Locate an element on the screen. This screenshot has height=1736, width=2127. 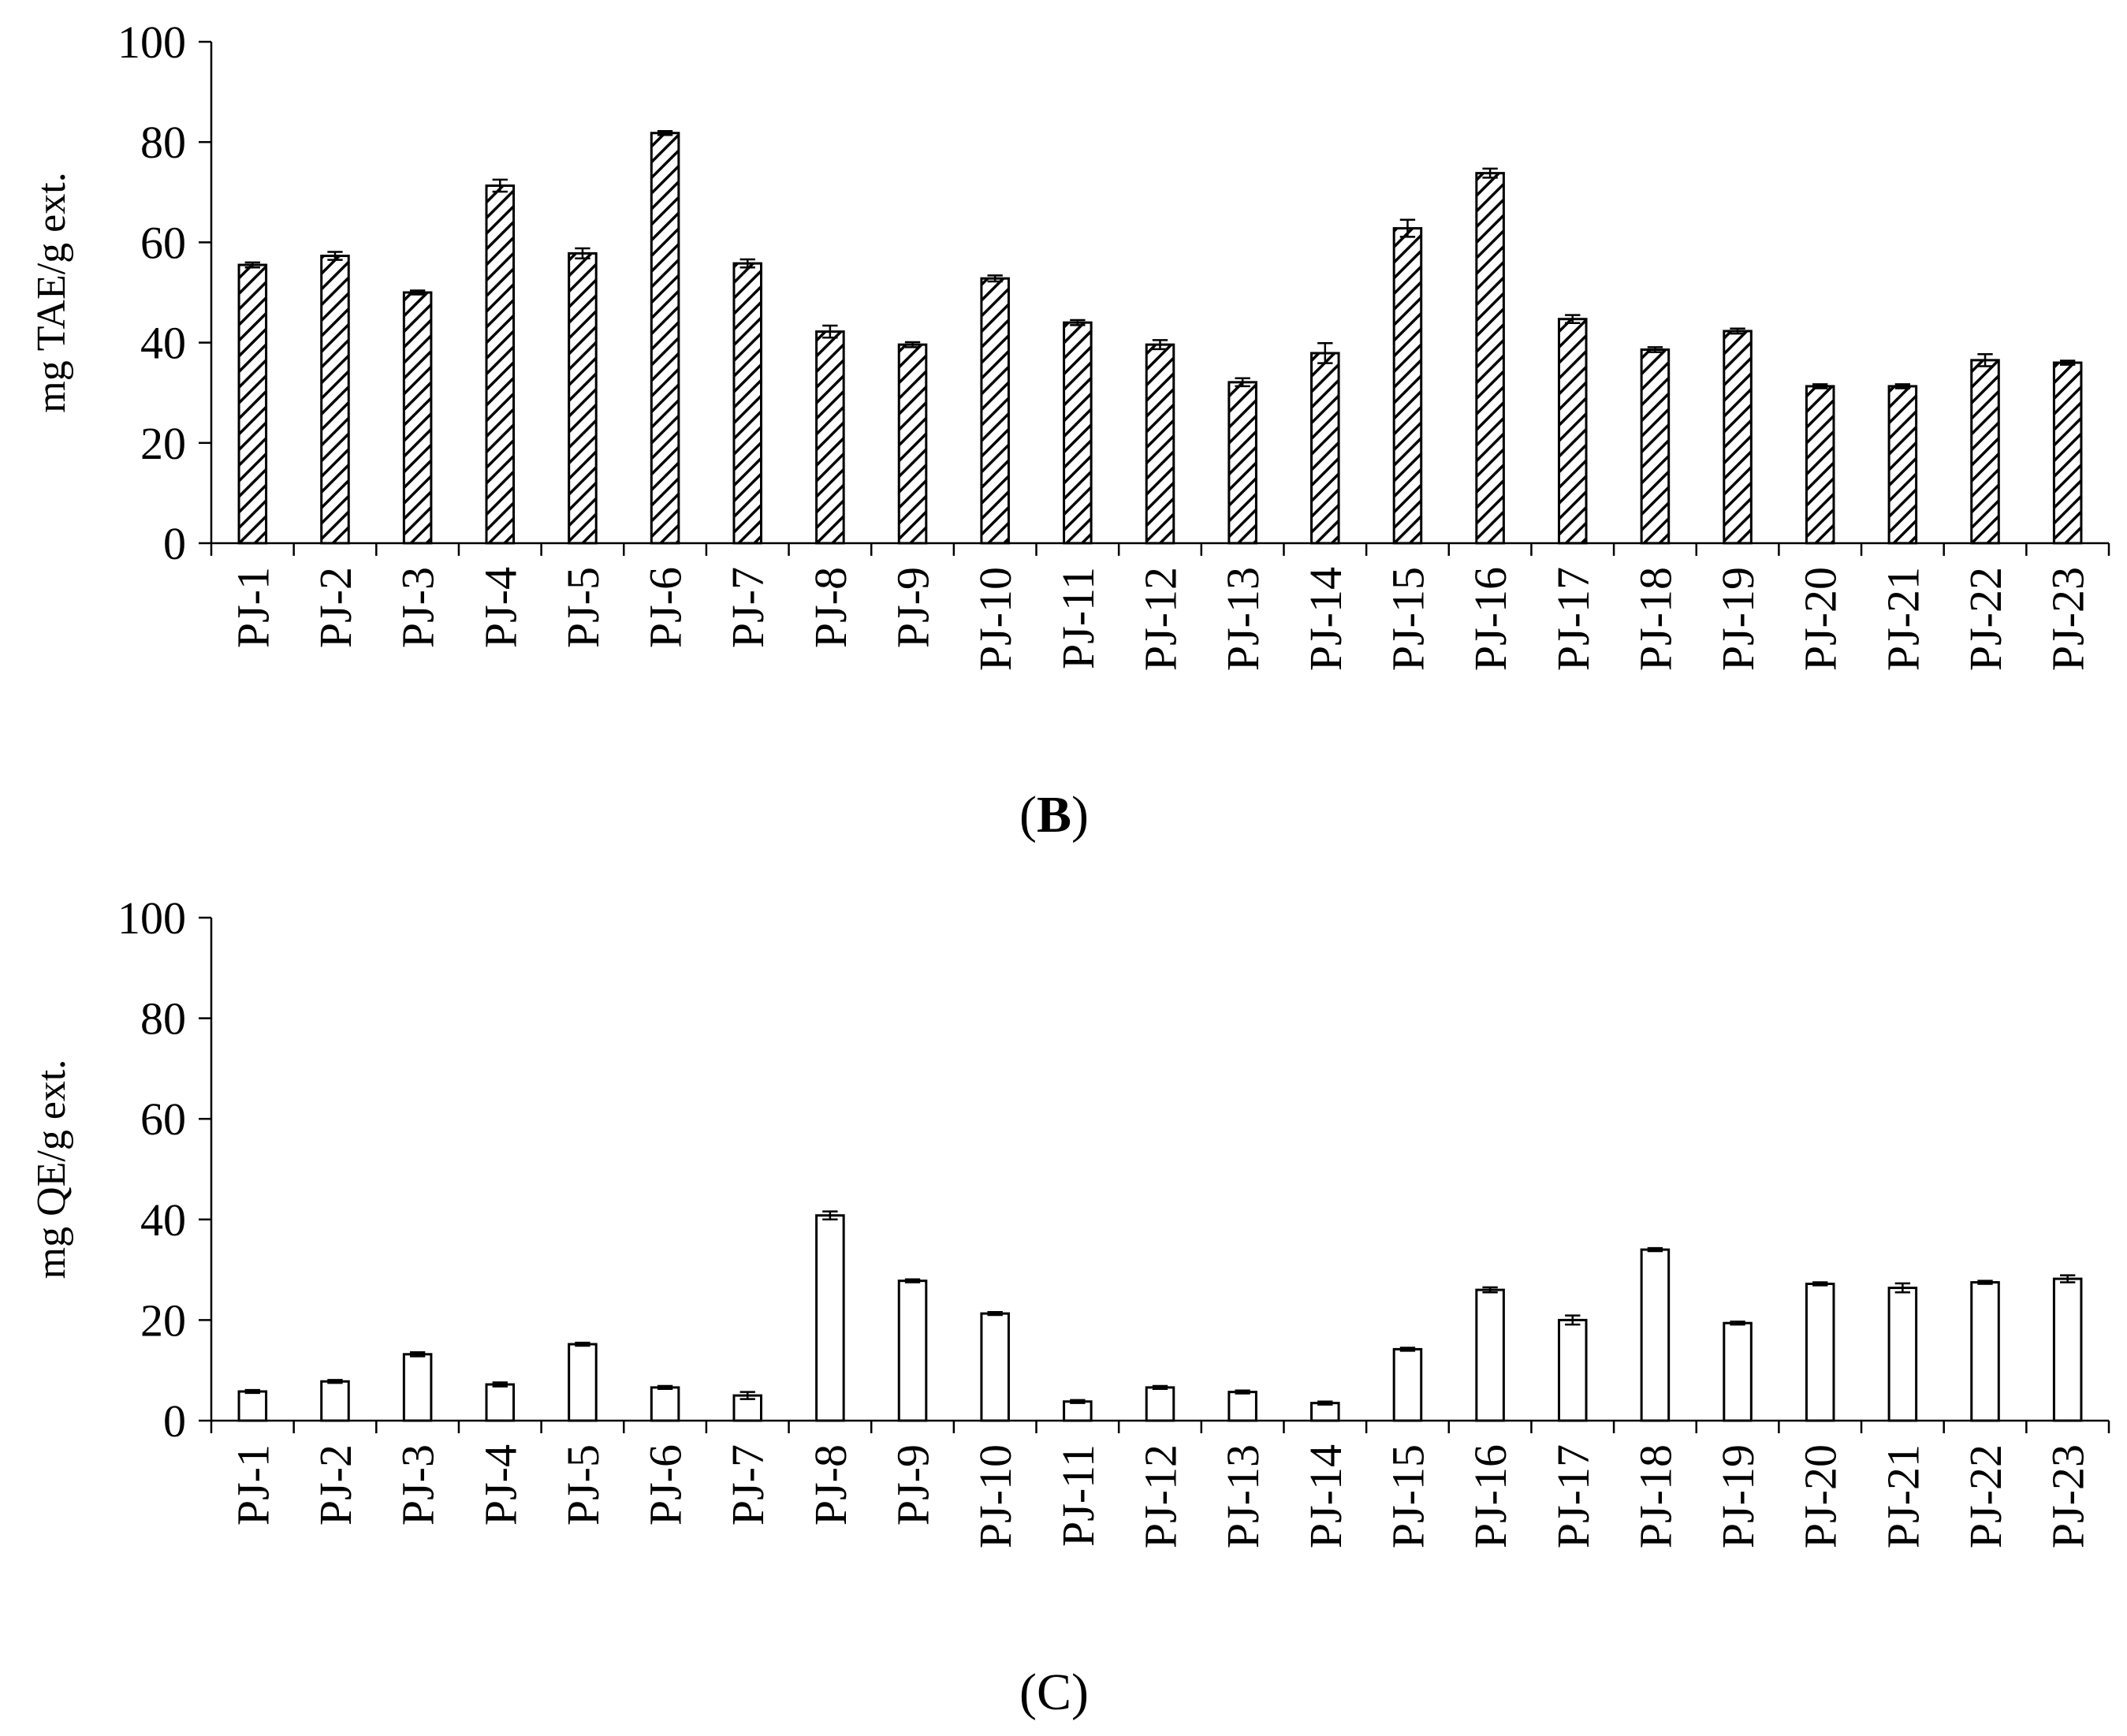
x-tick-label-c-pj-22: PJ-22 is located at coordinates (1985, 1496).